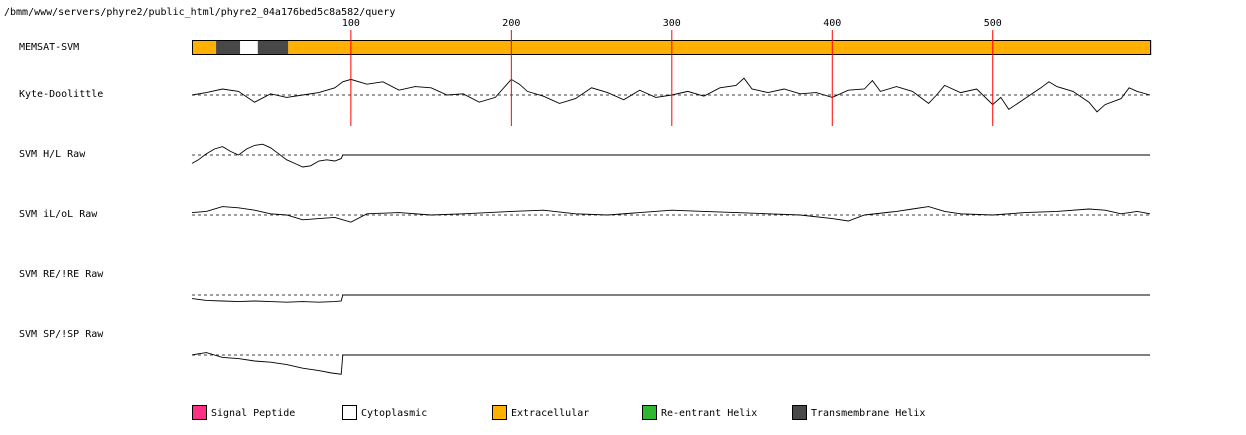 The width and height of the screenshot is (1246, 435). Describe the element at coordinates (253, 413) in the screenshot. I see `legend-label-signal-peptide: Signal Peptide` at that location.